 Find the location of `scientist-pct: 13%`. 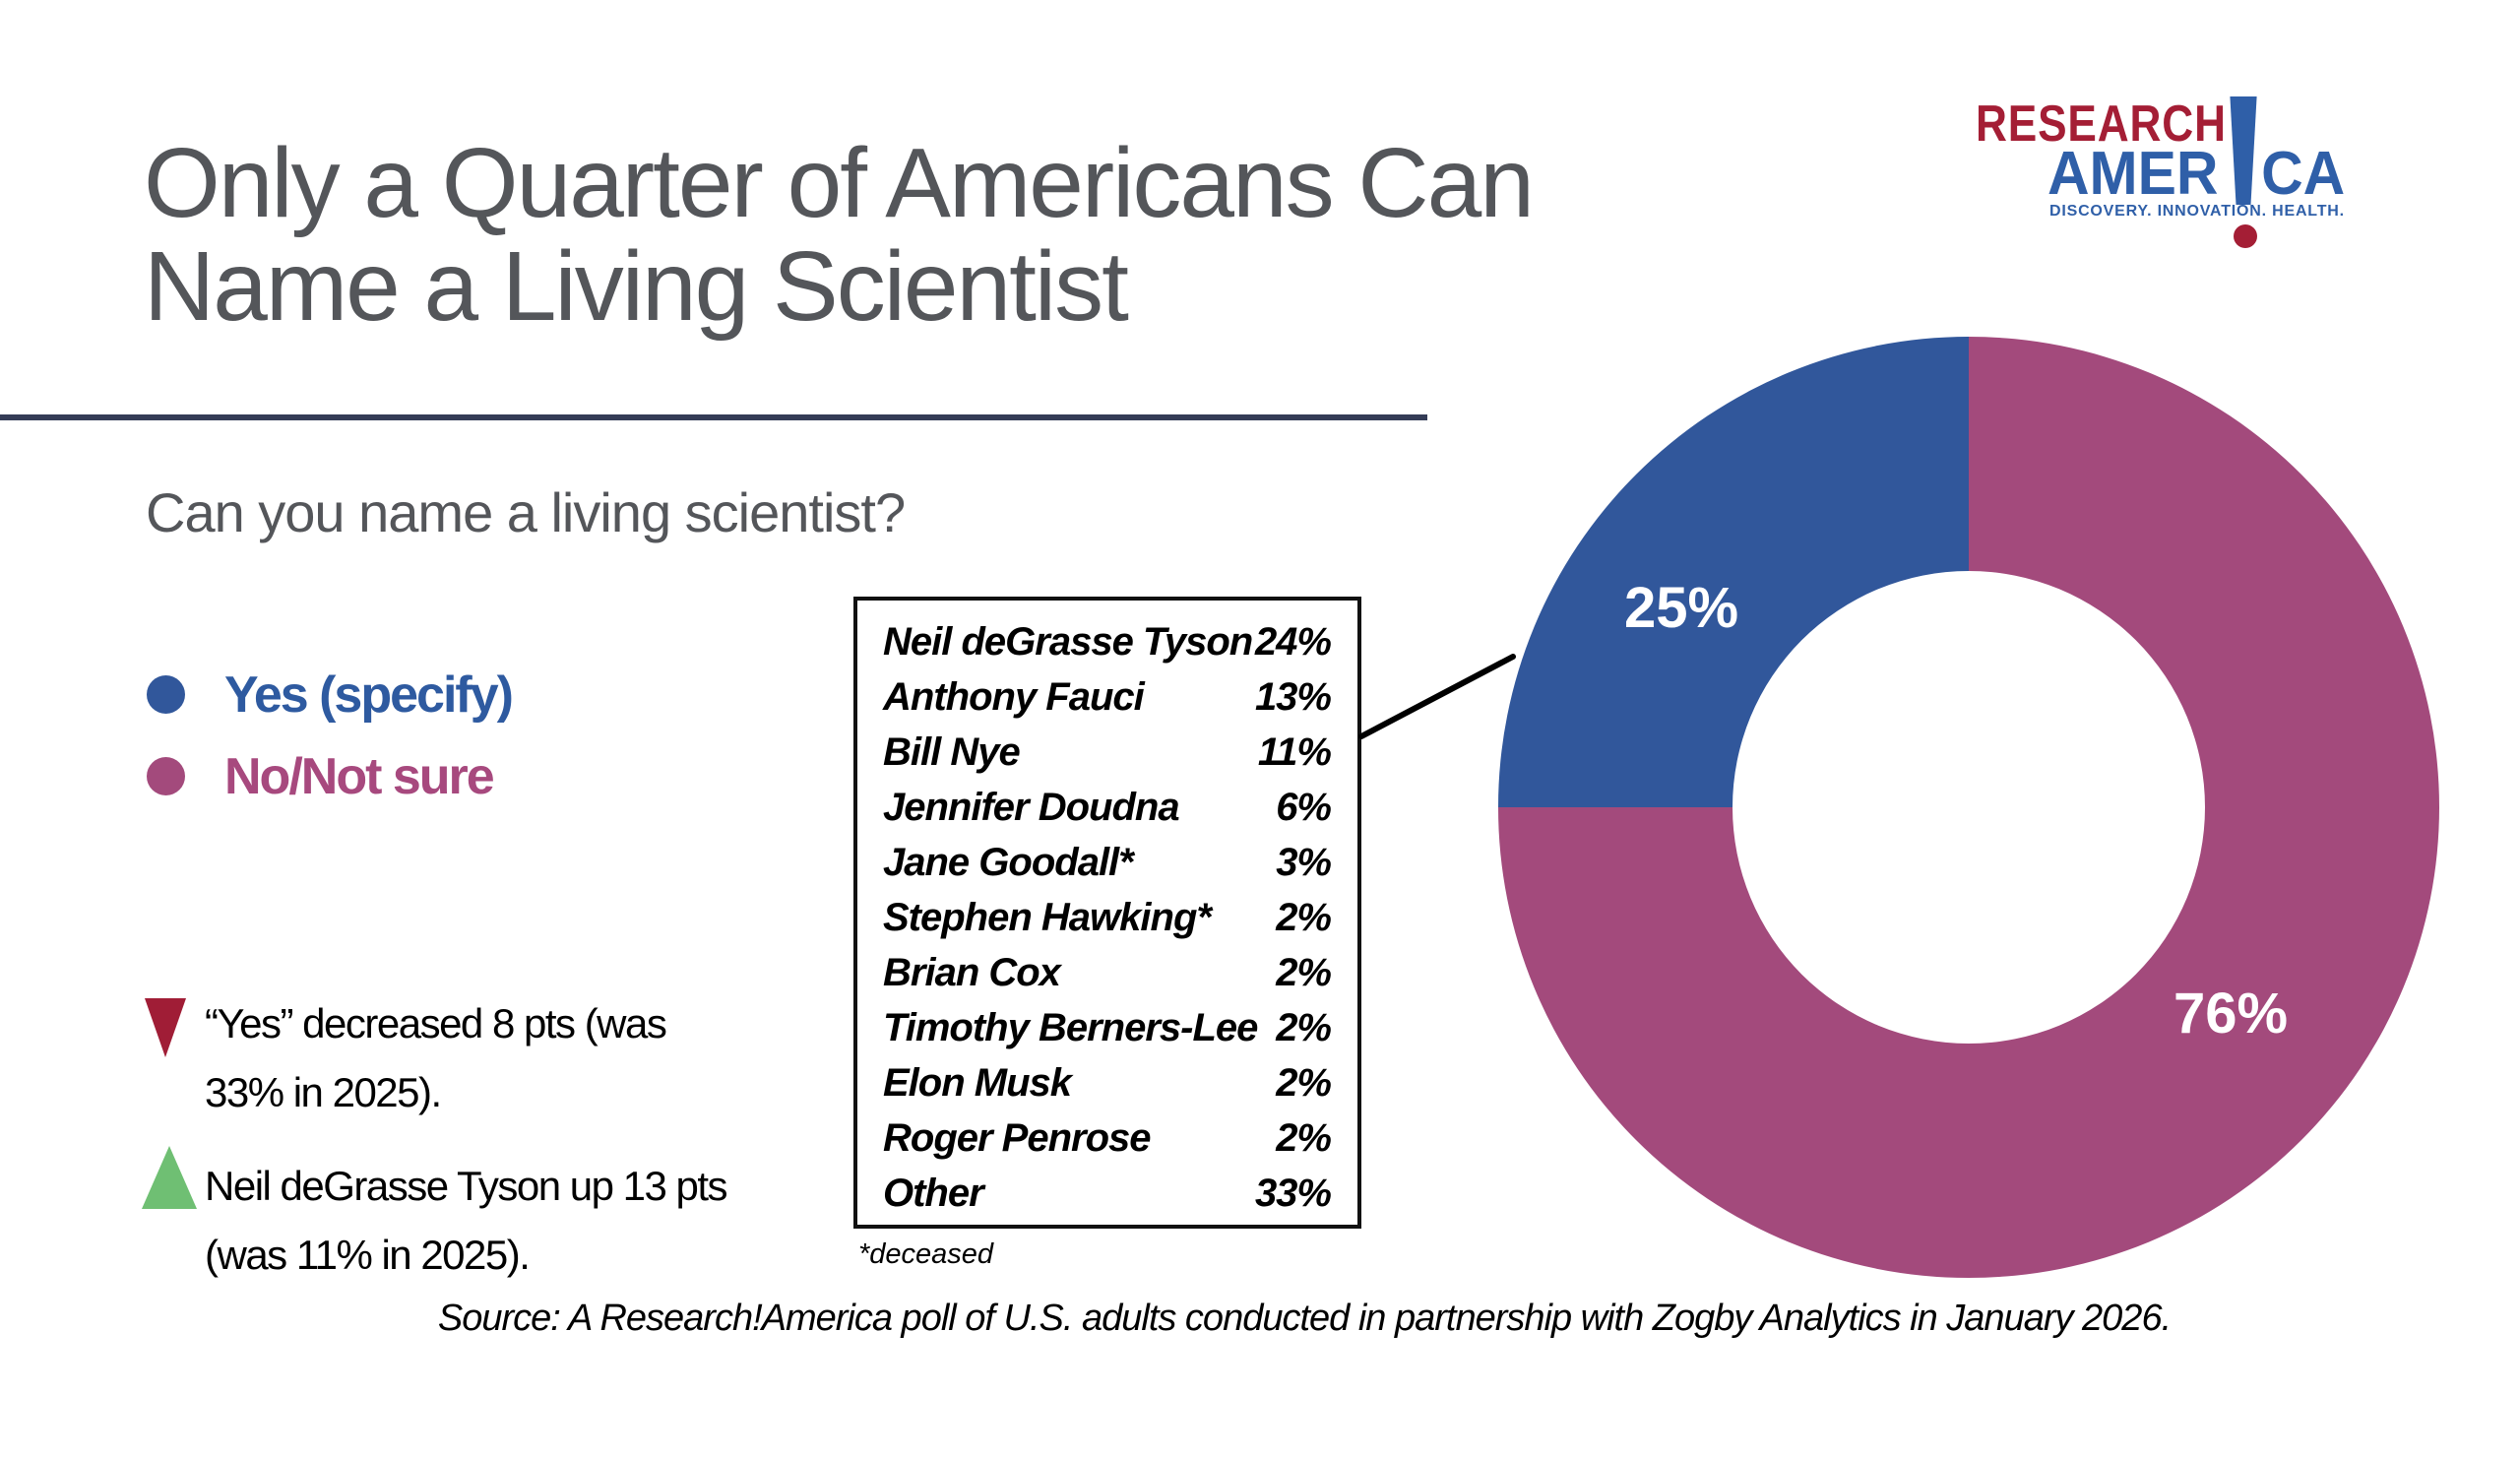

scientist-pct: 13% is located at coordinates (1293, 697).